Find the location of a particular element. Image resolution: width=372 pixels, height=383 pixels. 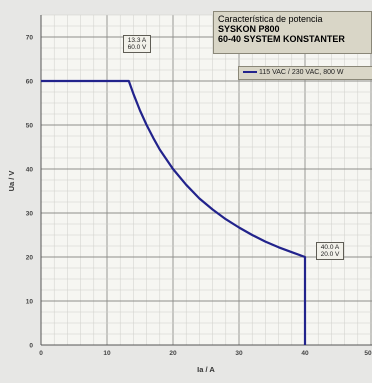

y-tick-label: 0 is located at coordinates (31, 346).